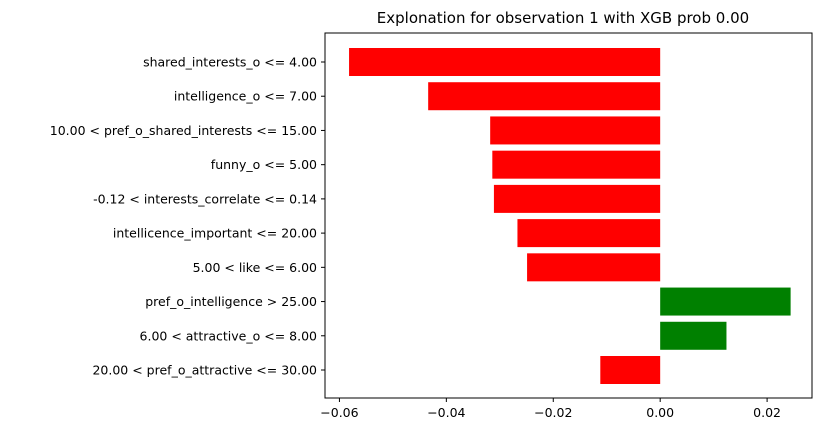 The width and height of the screenshot is (822, 435). I want to click on x-tick-label: 0.00, so click(660, 412).